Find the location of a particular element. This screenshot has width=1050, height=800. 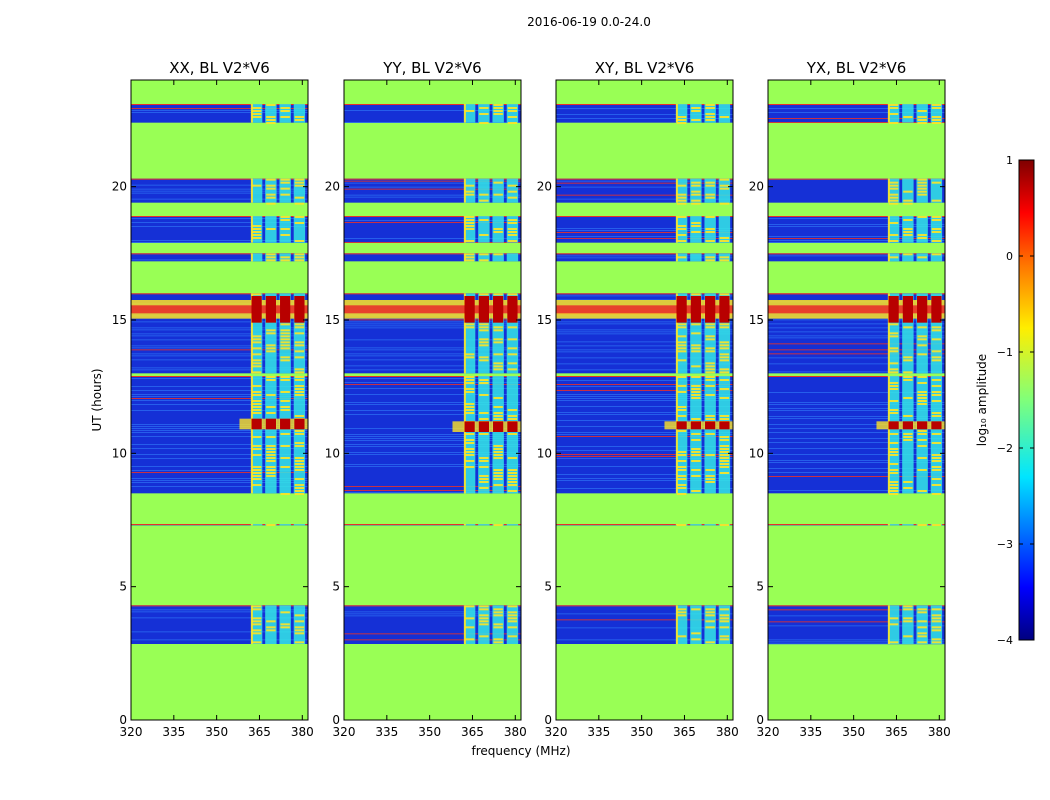

rfi-time-line is located at coordinates (432, 222).